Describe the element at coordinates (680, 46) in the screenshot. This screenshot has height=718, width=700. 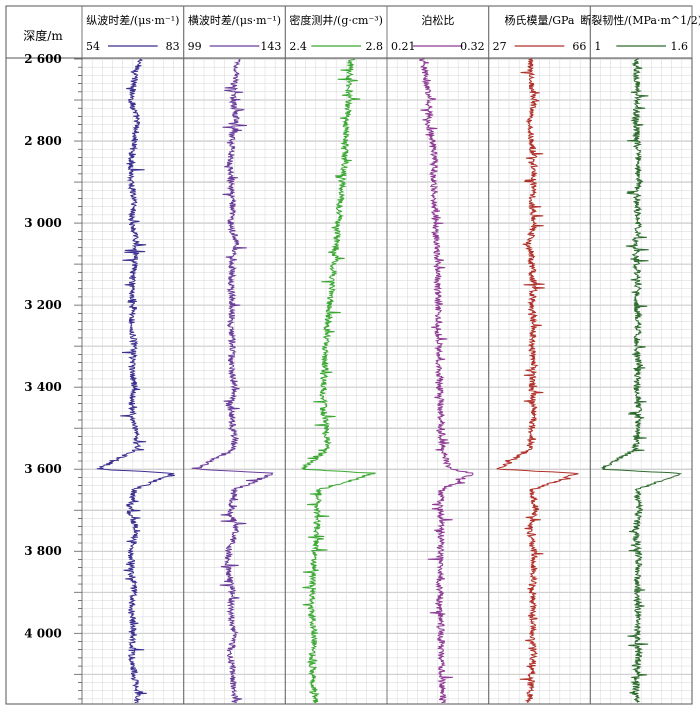
I see `track-max-label: 1.6` at that location.